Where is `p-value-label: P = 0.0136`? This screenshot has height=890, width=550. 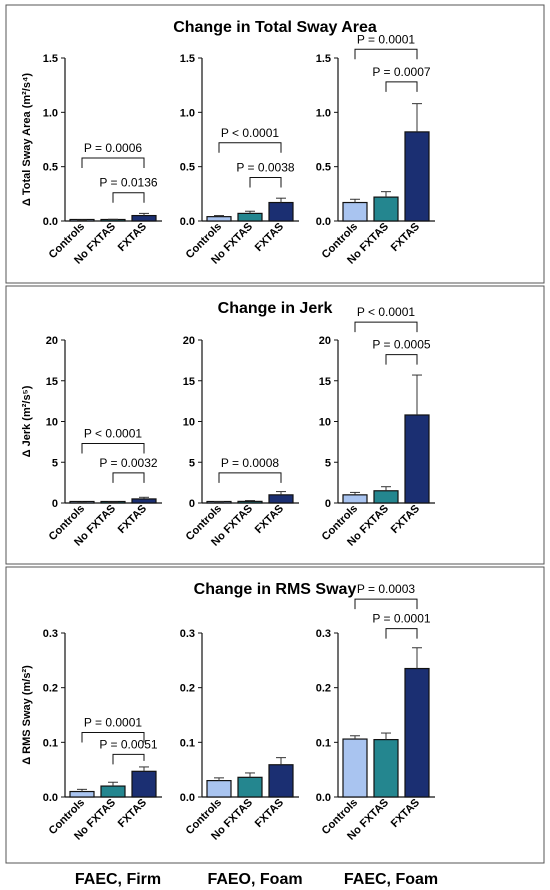 p-value-label: P = 0.0136 is located at coordinates (128, 183).